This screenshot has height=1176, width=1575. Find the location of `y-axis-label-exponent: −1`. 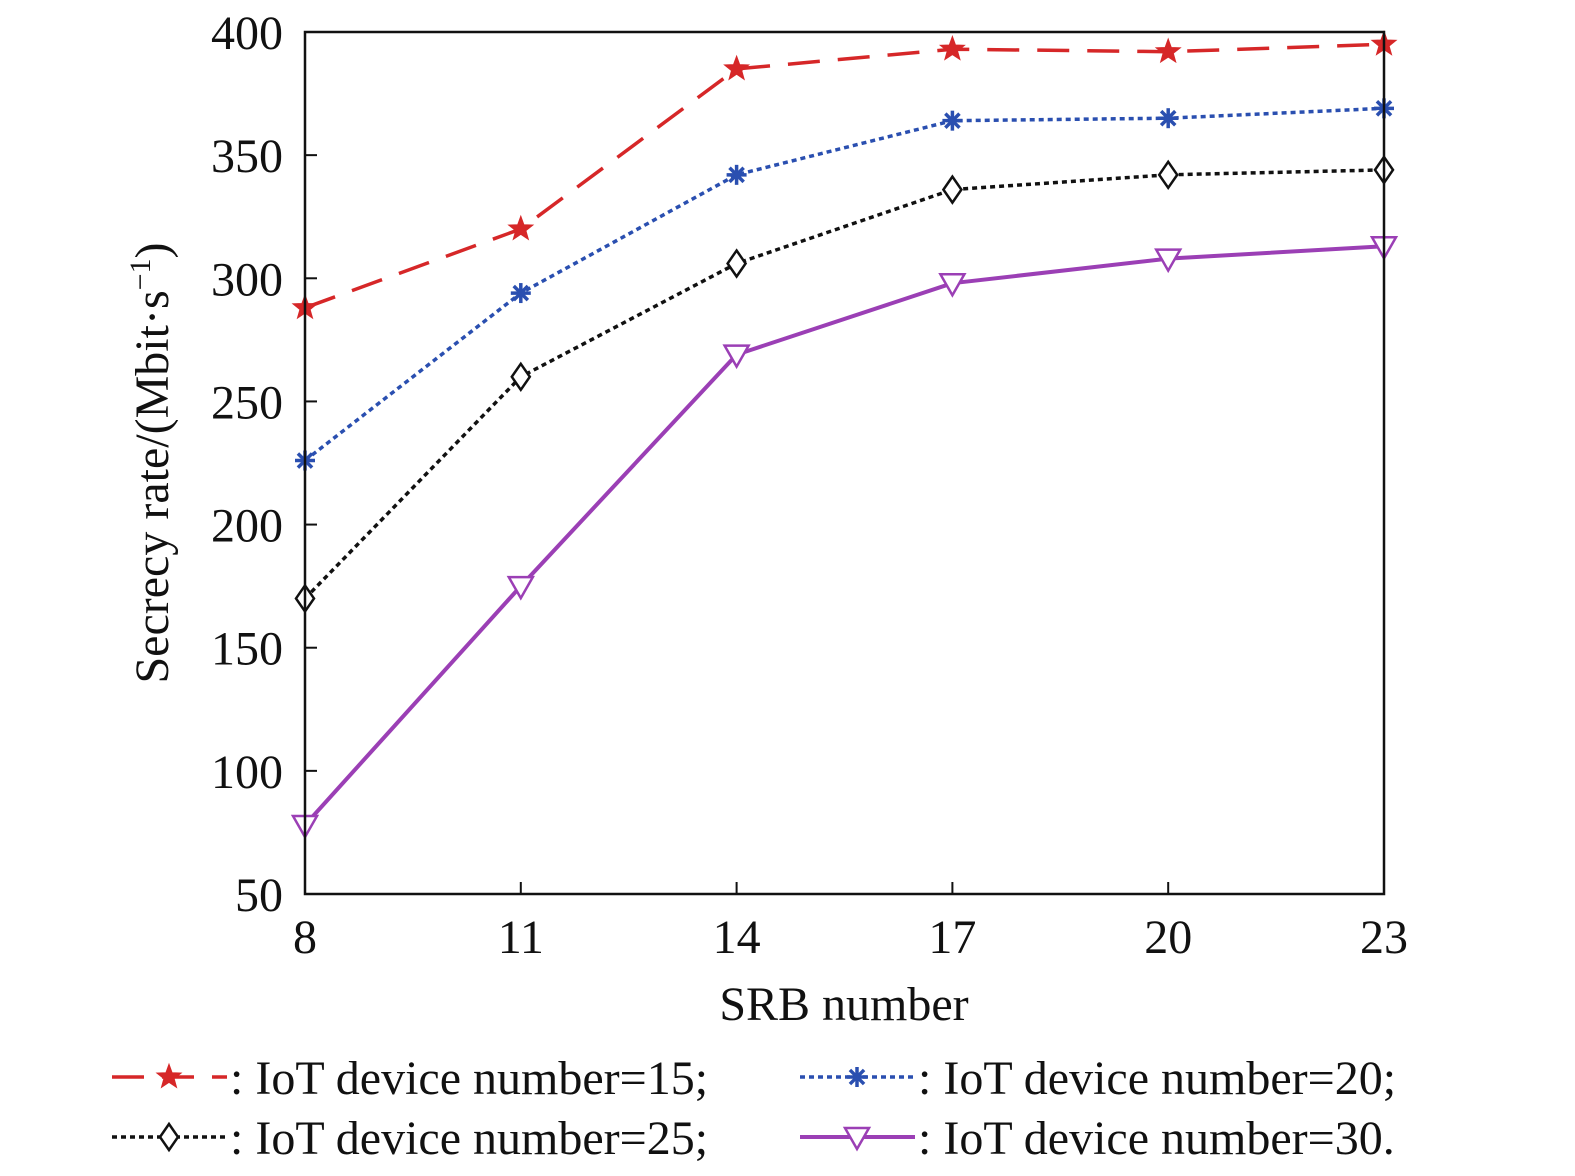

y-axis-label-exponent: −1 is located at coordinates (140, 274).